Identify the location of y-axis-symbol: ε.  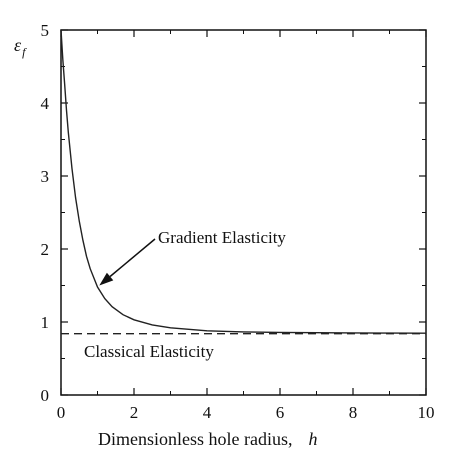
(18, 45).